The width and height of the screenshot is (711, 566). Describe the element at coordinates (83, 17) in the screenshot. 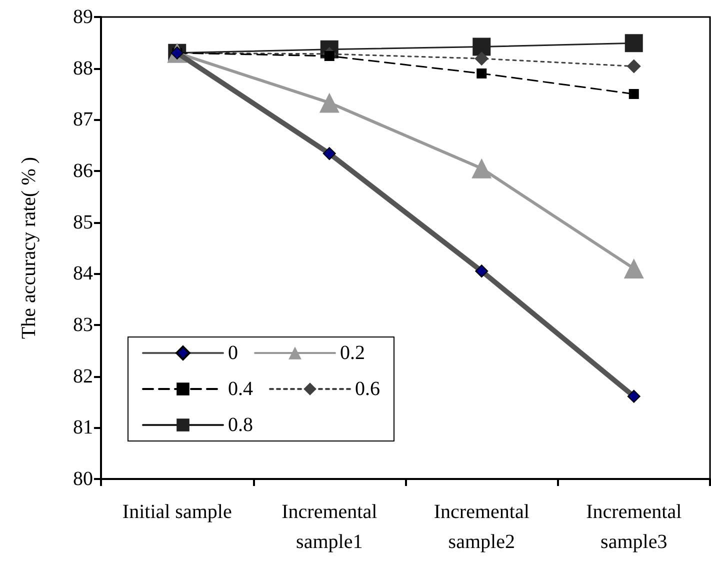

I see `y-tick-label: 89` at that location.